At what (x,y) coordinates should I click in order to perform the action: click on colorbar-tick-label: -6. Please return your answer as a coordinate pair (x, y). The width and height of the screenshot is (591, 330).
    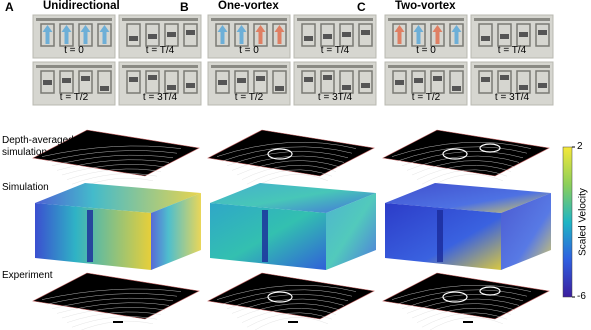
    Looking at the image, I should click on (581, 296).